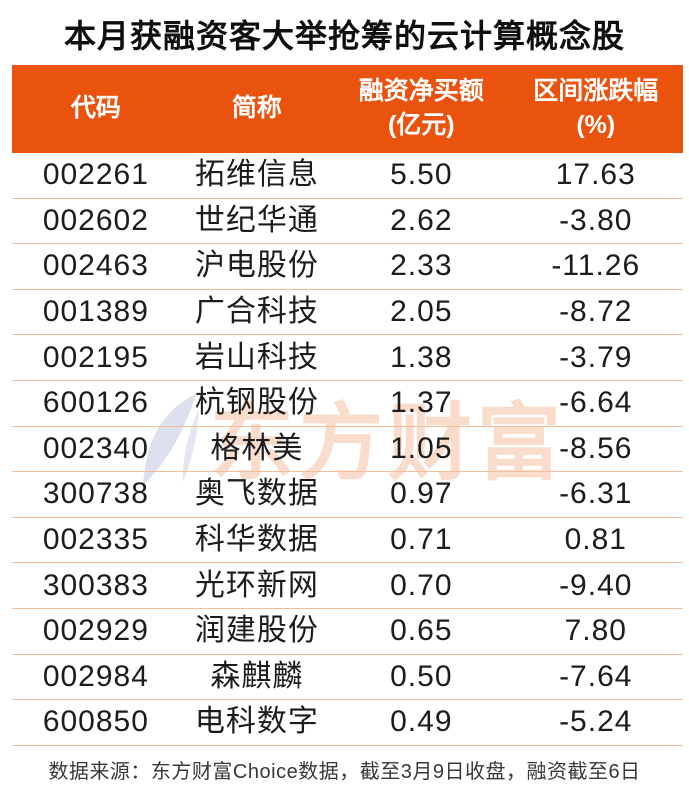  What do you see at coordinates (596, 312) in the screenshot?
I see `range-change-value: -8.72` at bounding box center [596, 312].